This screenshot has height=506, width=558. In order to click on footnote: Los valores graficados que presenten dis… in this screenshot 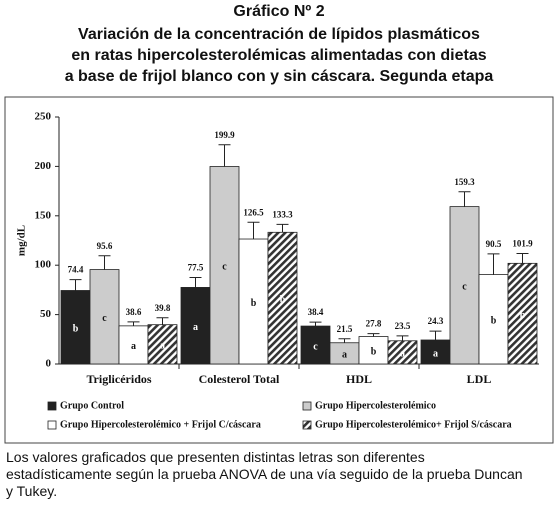, I will do `click(264, 474)`.